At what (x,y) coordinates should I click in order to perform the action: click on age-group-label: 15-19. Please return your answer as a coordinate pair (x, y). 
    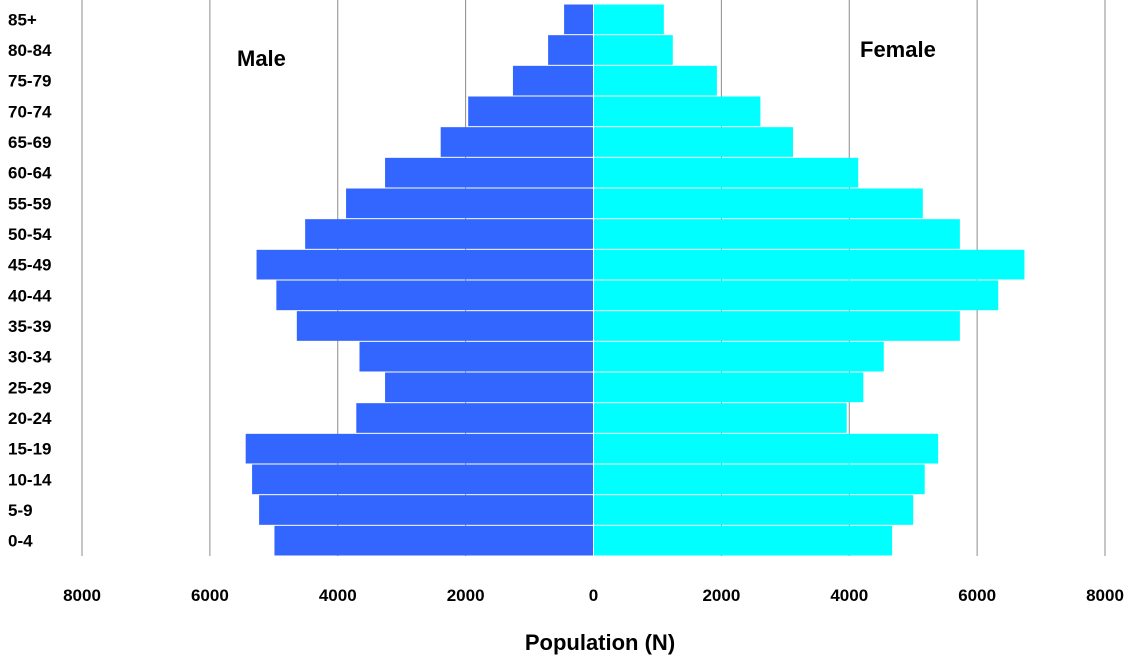
    Looking at the image, I should click on (29, 449).